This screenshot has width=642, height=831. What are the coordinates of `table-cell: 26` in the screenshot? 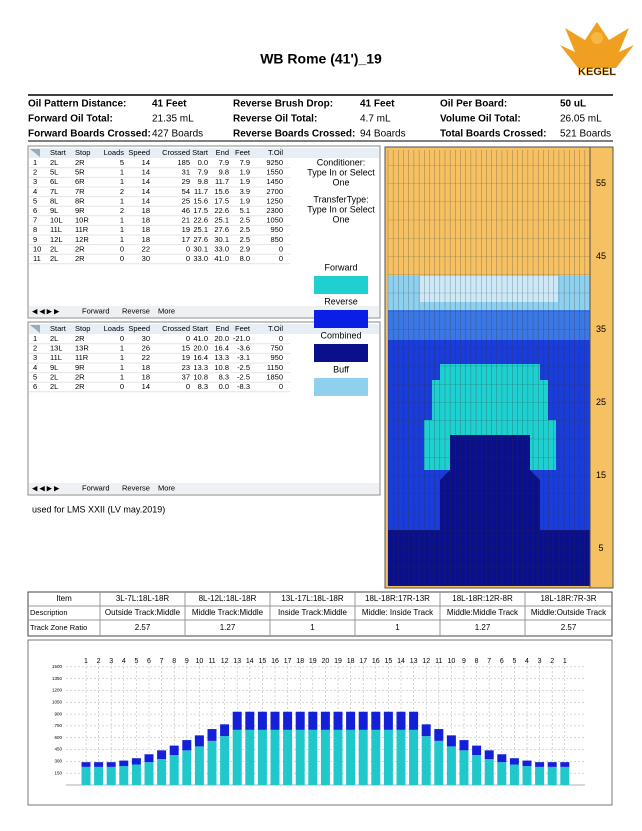 It's located at (146, 348).